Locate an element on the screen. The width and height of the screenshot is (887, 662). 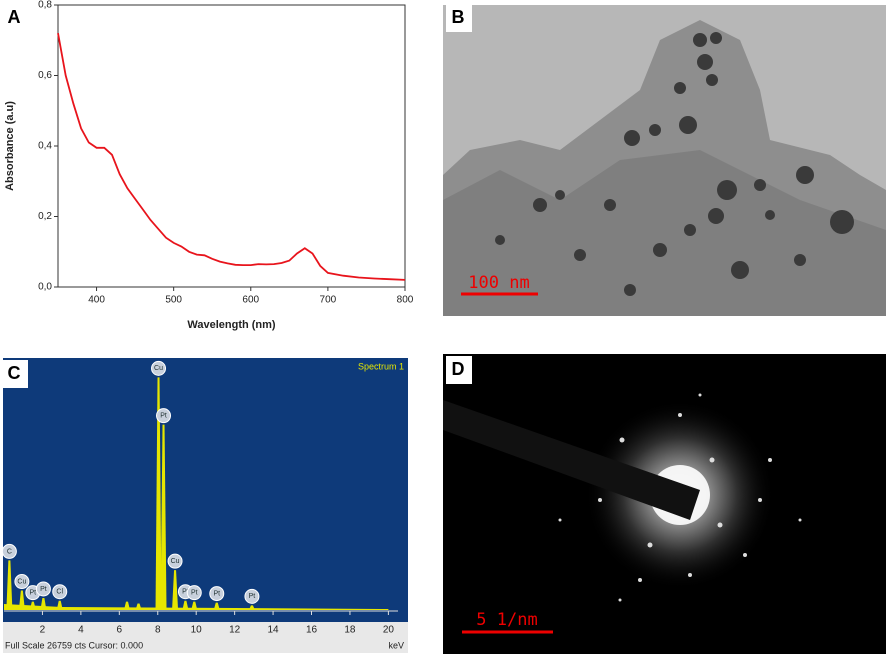
spectrum-baseline is located at coordinates (196, 607).